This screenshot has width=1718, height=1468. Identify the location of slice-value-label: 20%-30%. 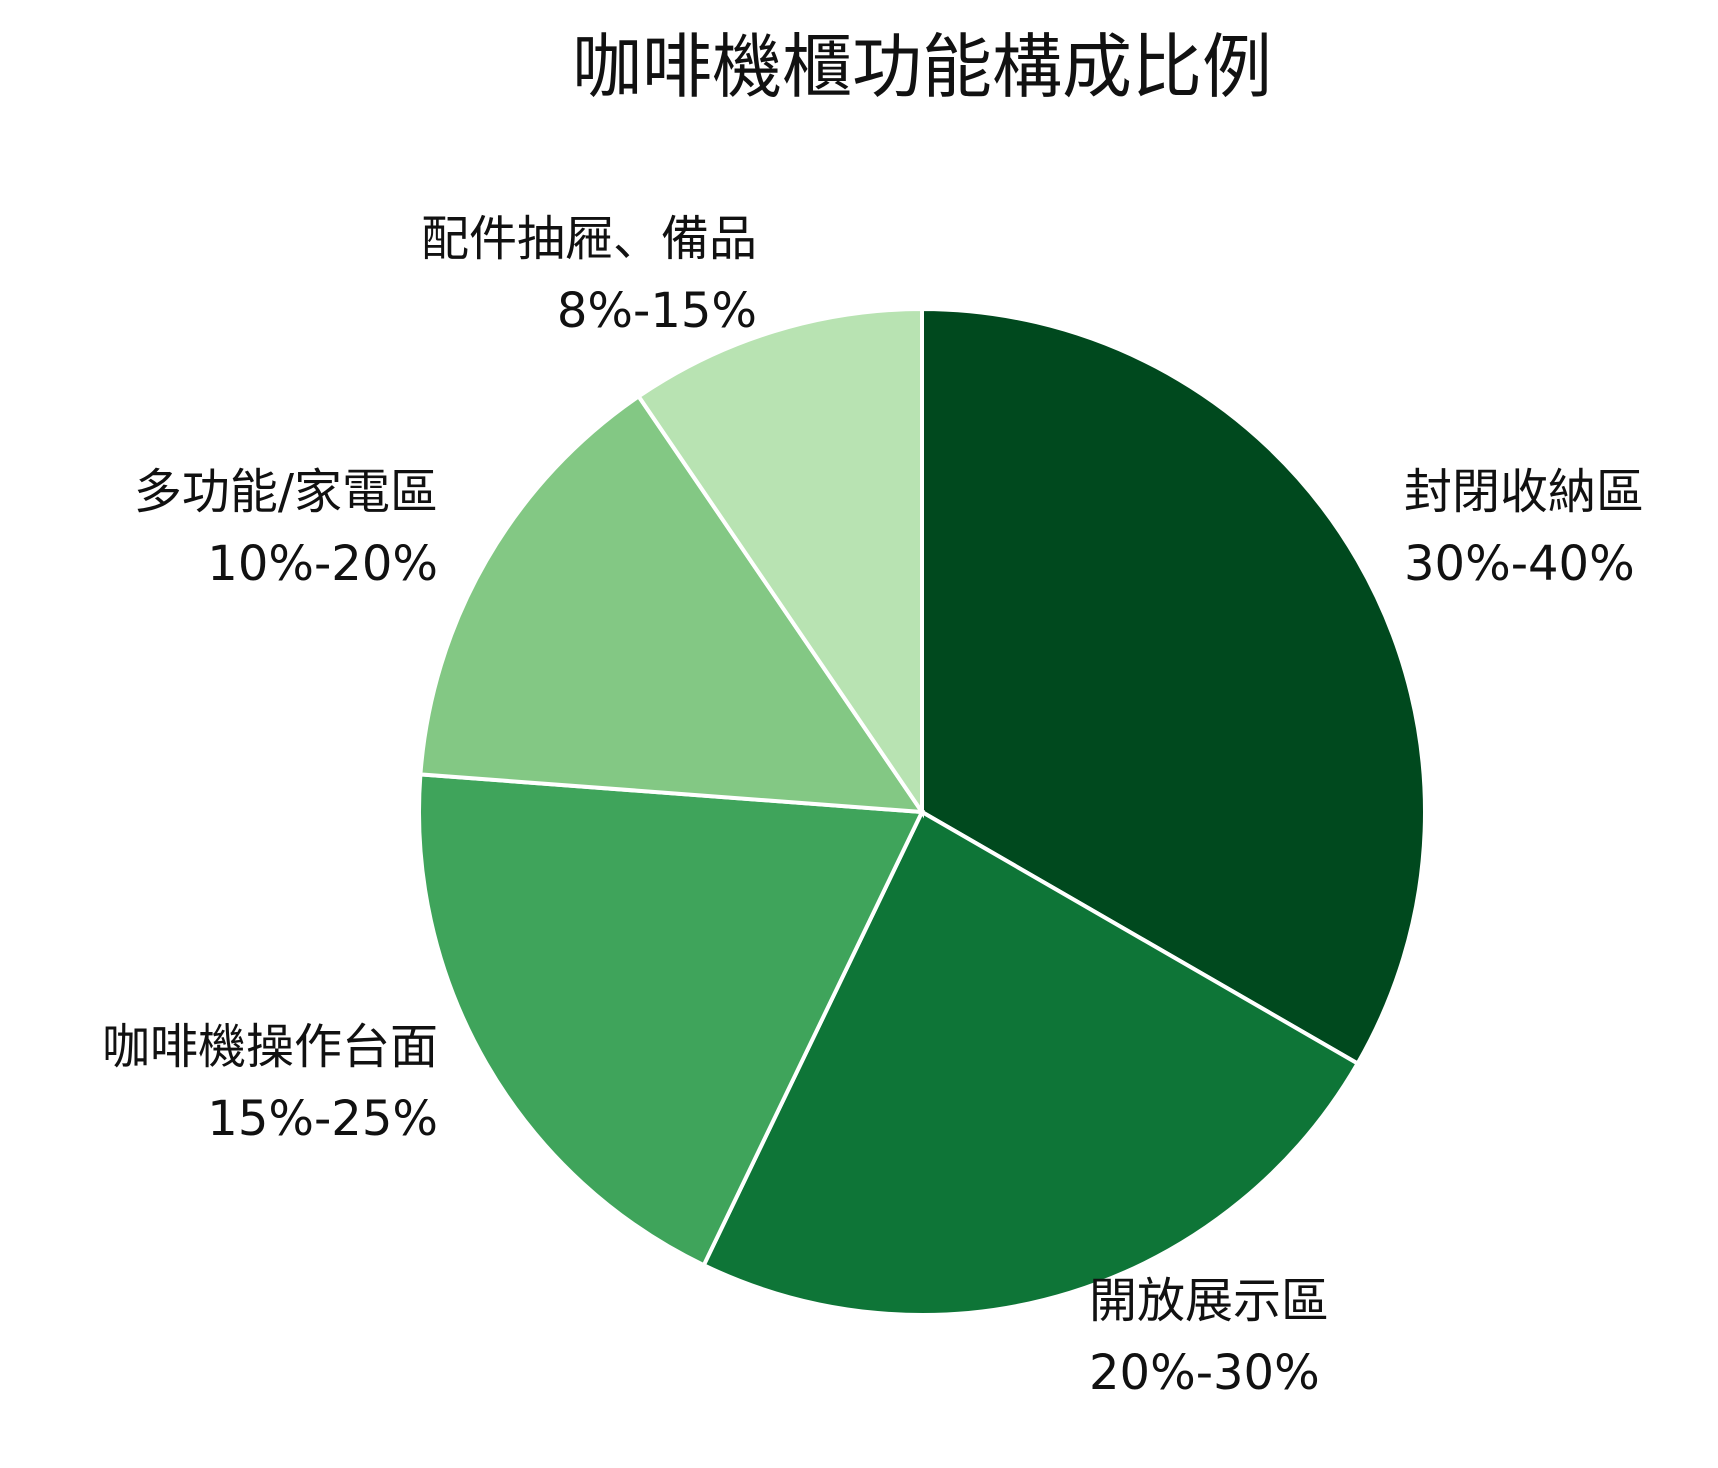
(1204, 1373).